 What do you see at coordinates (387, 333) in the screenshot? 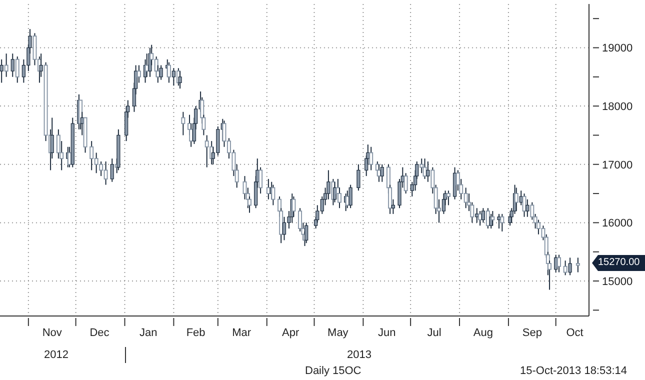
I see `x-tick-label: Jun` at bounding box center [387, 333].